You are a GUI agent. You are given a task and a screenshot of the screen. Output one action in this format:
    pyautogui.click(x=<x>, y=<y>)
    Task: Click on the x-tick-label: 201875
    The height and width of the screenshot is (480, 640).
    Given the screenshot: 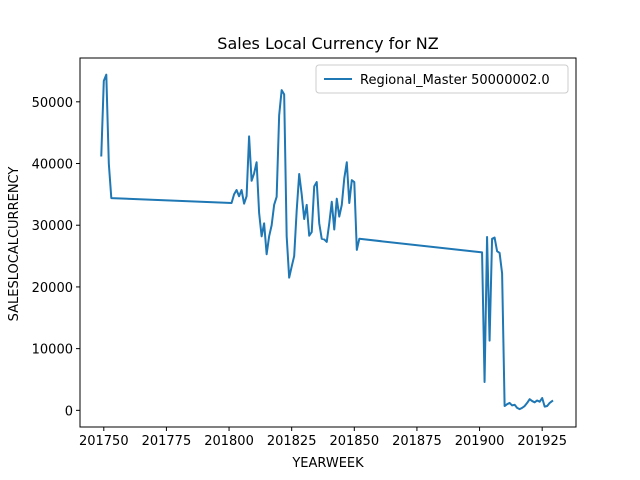 What is the action you would take?
    pyautogui.click(x=417, y=441)
    